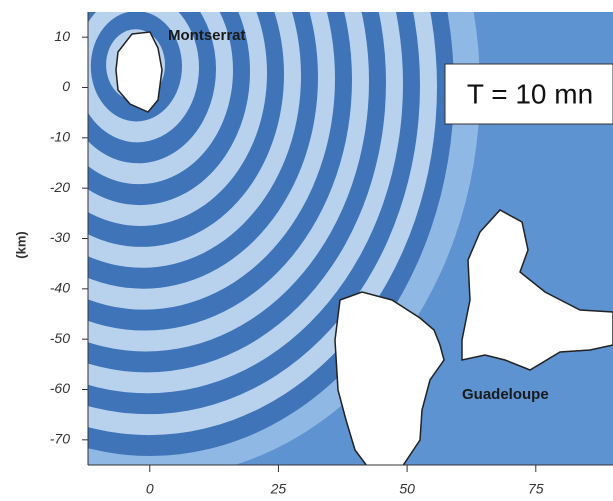 Image resolution: width=613 pixels, height=501 pixels. What do you see at coordinates (60, 187) in the screenshot?
I see `y-tick-label: -20` at bounding box center [60, 187].